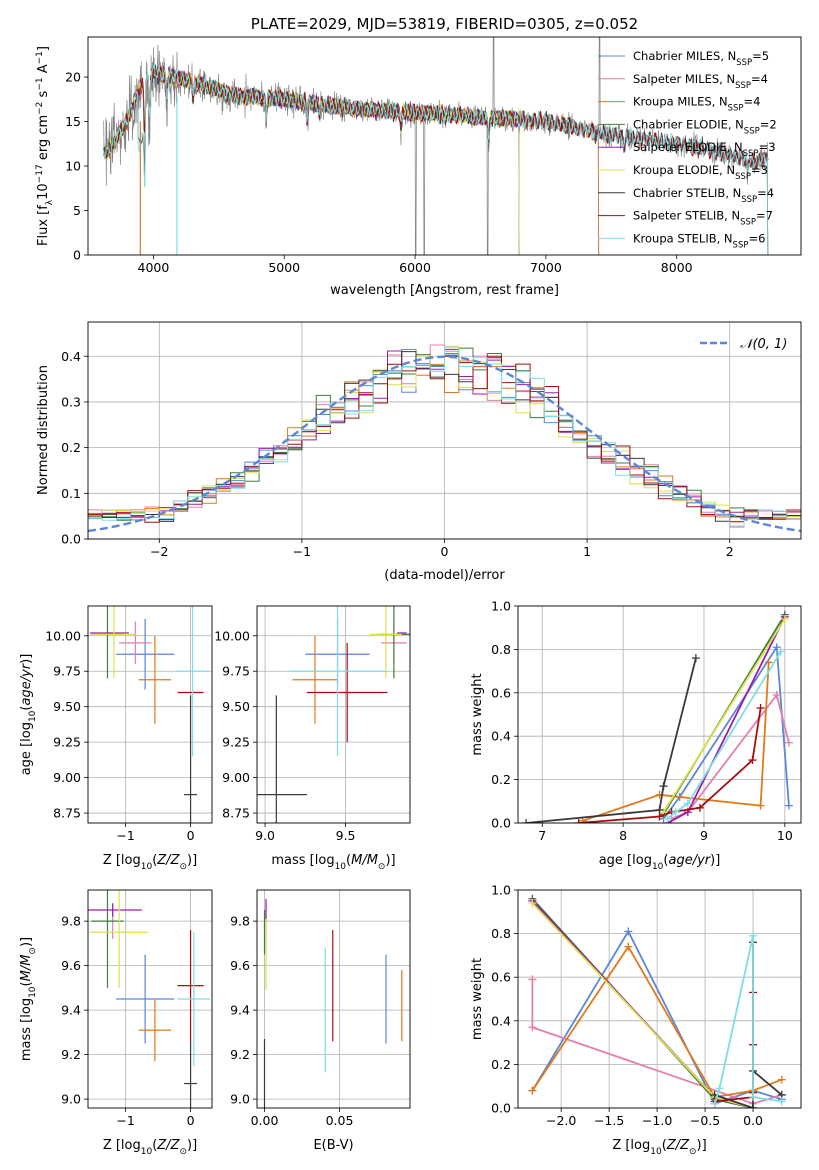 The width and height of the screenshot is (819, 1170). What do you see at coordinates (71, 447) in the screenshot?
I see `y-tick-label: 0.2` at bounding box center [71, 447].